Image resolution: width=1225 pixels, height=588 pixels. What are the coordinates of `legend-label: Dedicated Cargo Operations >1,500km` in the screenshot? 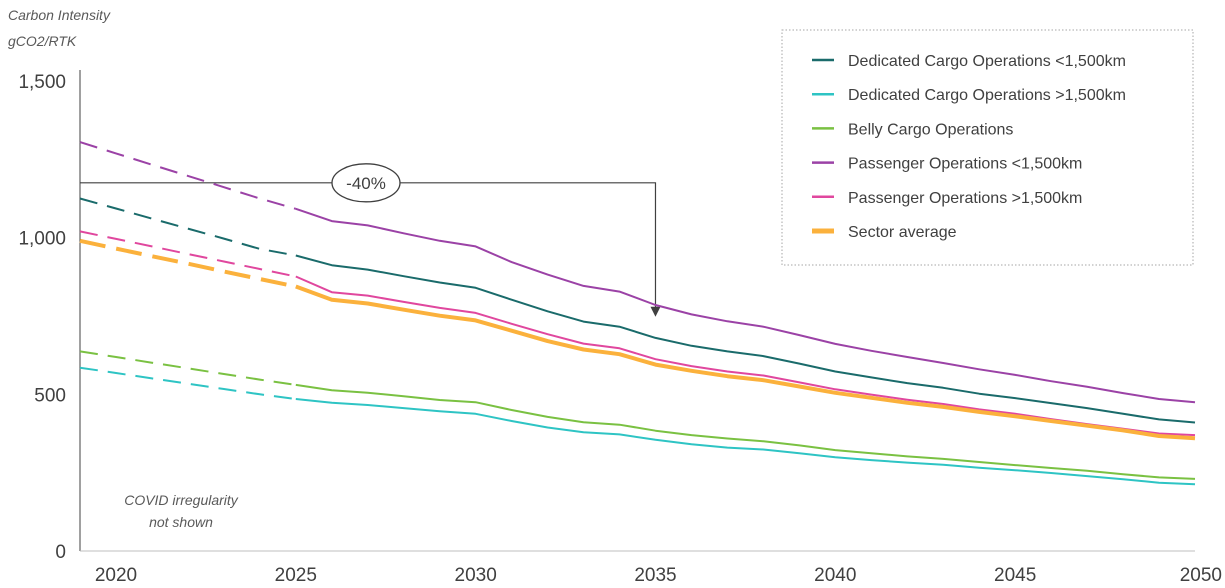 It's located at (987, 95).